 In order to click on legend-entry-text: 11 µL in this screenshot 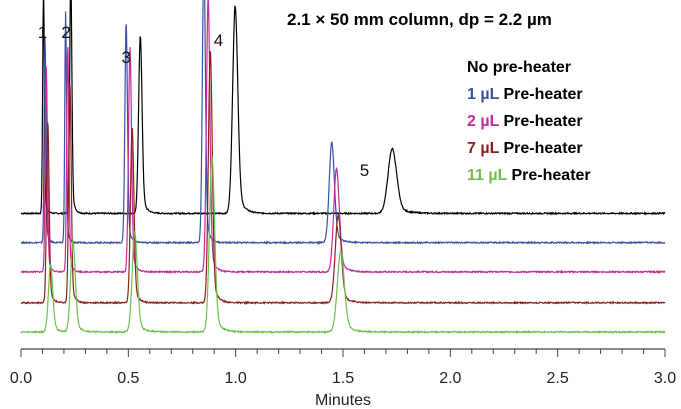, I will do `click(487, 175)`.